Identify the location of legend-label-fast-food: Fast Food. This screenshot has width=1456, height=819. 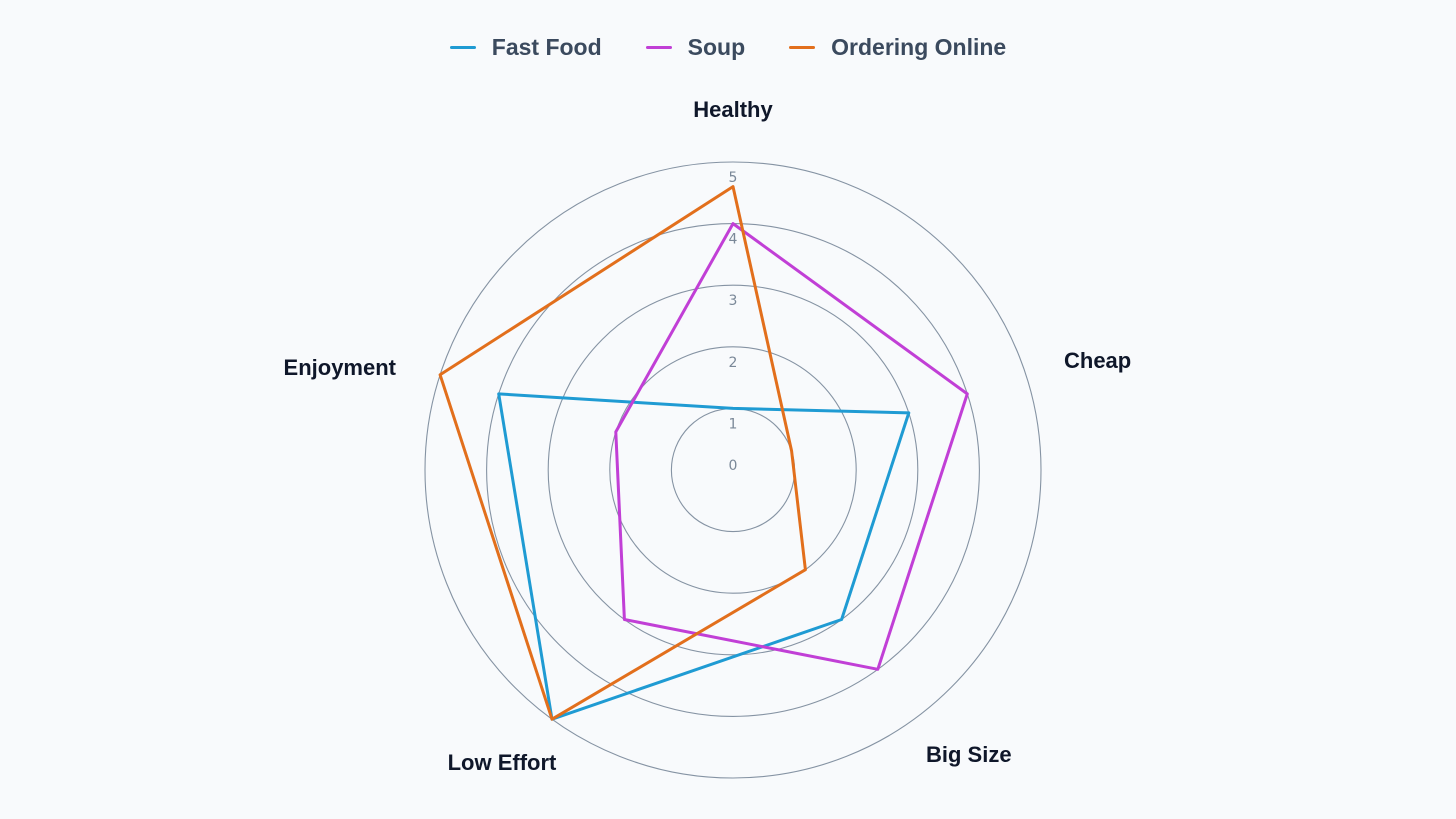
(546, 46).